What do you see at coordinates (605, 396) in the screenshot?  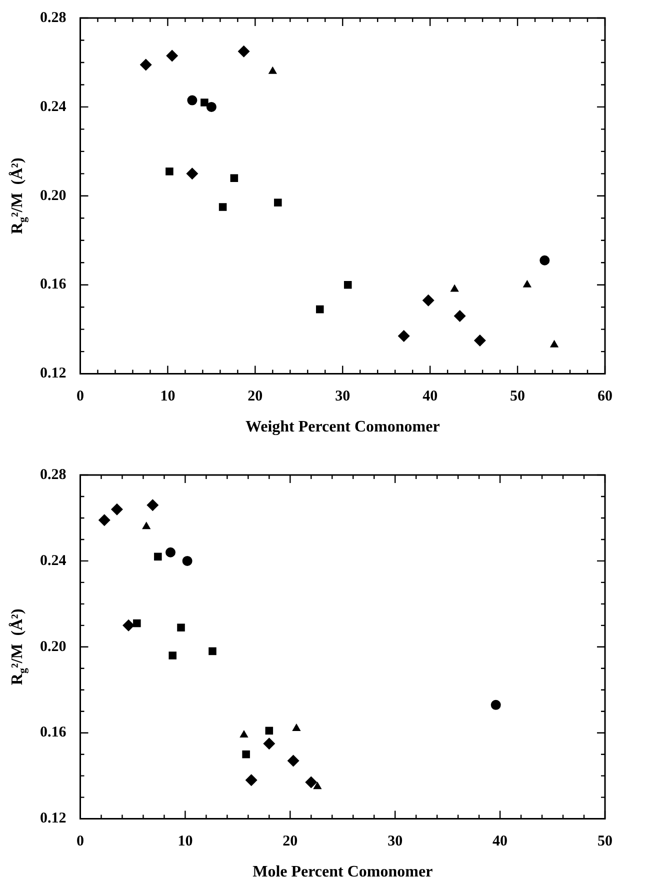 I see `x-tick-label: 60` at bounding box center [605, 396].